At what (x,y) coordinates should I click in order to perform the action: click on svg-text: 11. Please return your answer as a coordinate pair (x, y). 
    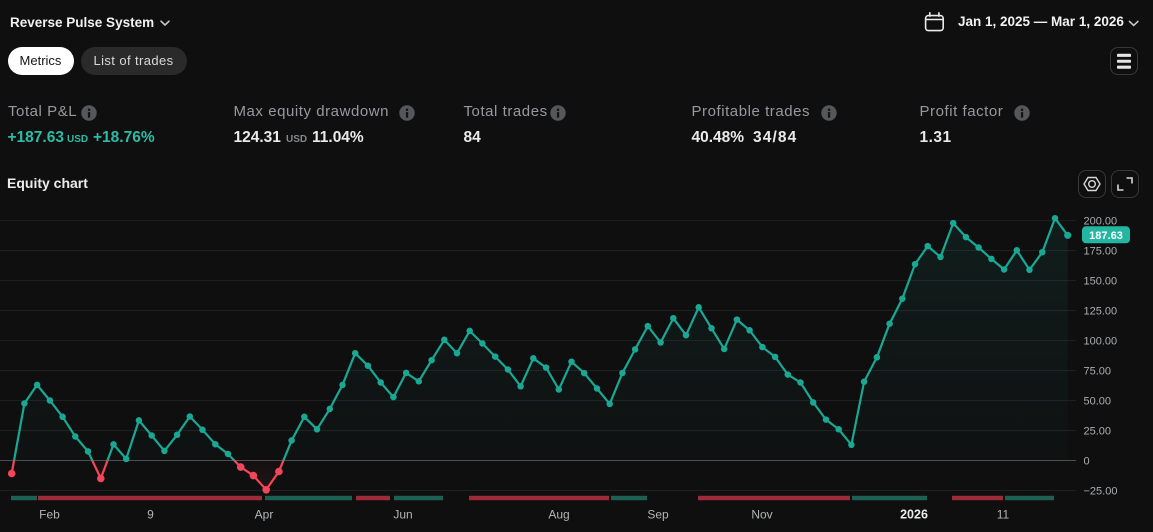
    Looking at the image, I should click on (1003, 515).